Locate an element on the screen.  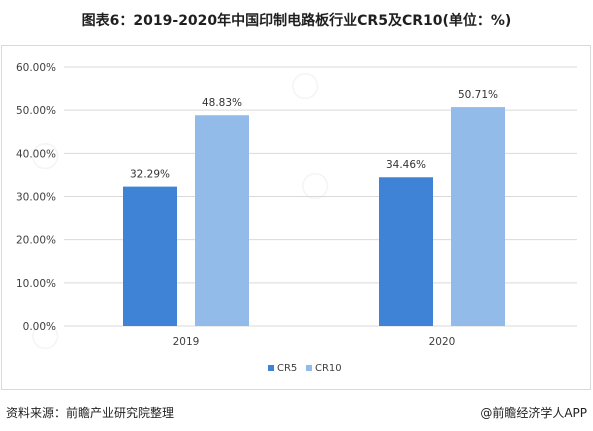
y-tick-label: 10.00% is located at coordinates (36, 284).